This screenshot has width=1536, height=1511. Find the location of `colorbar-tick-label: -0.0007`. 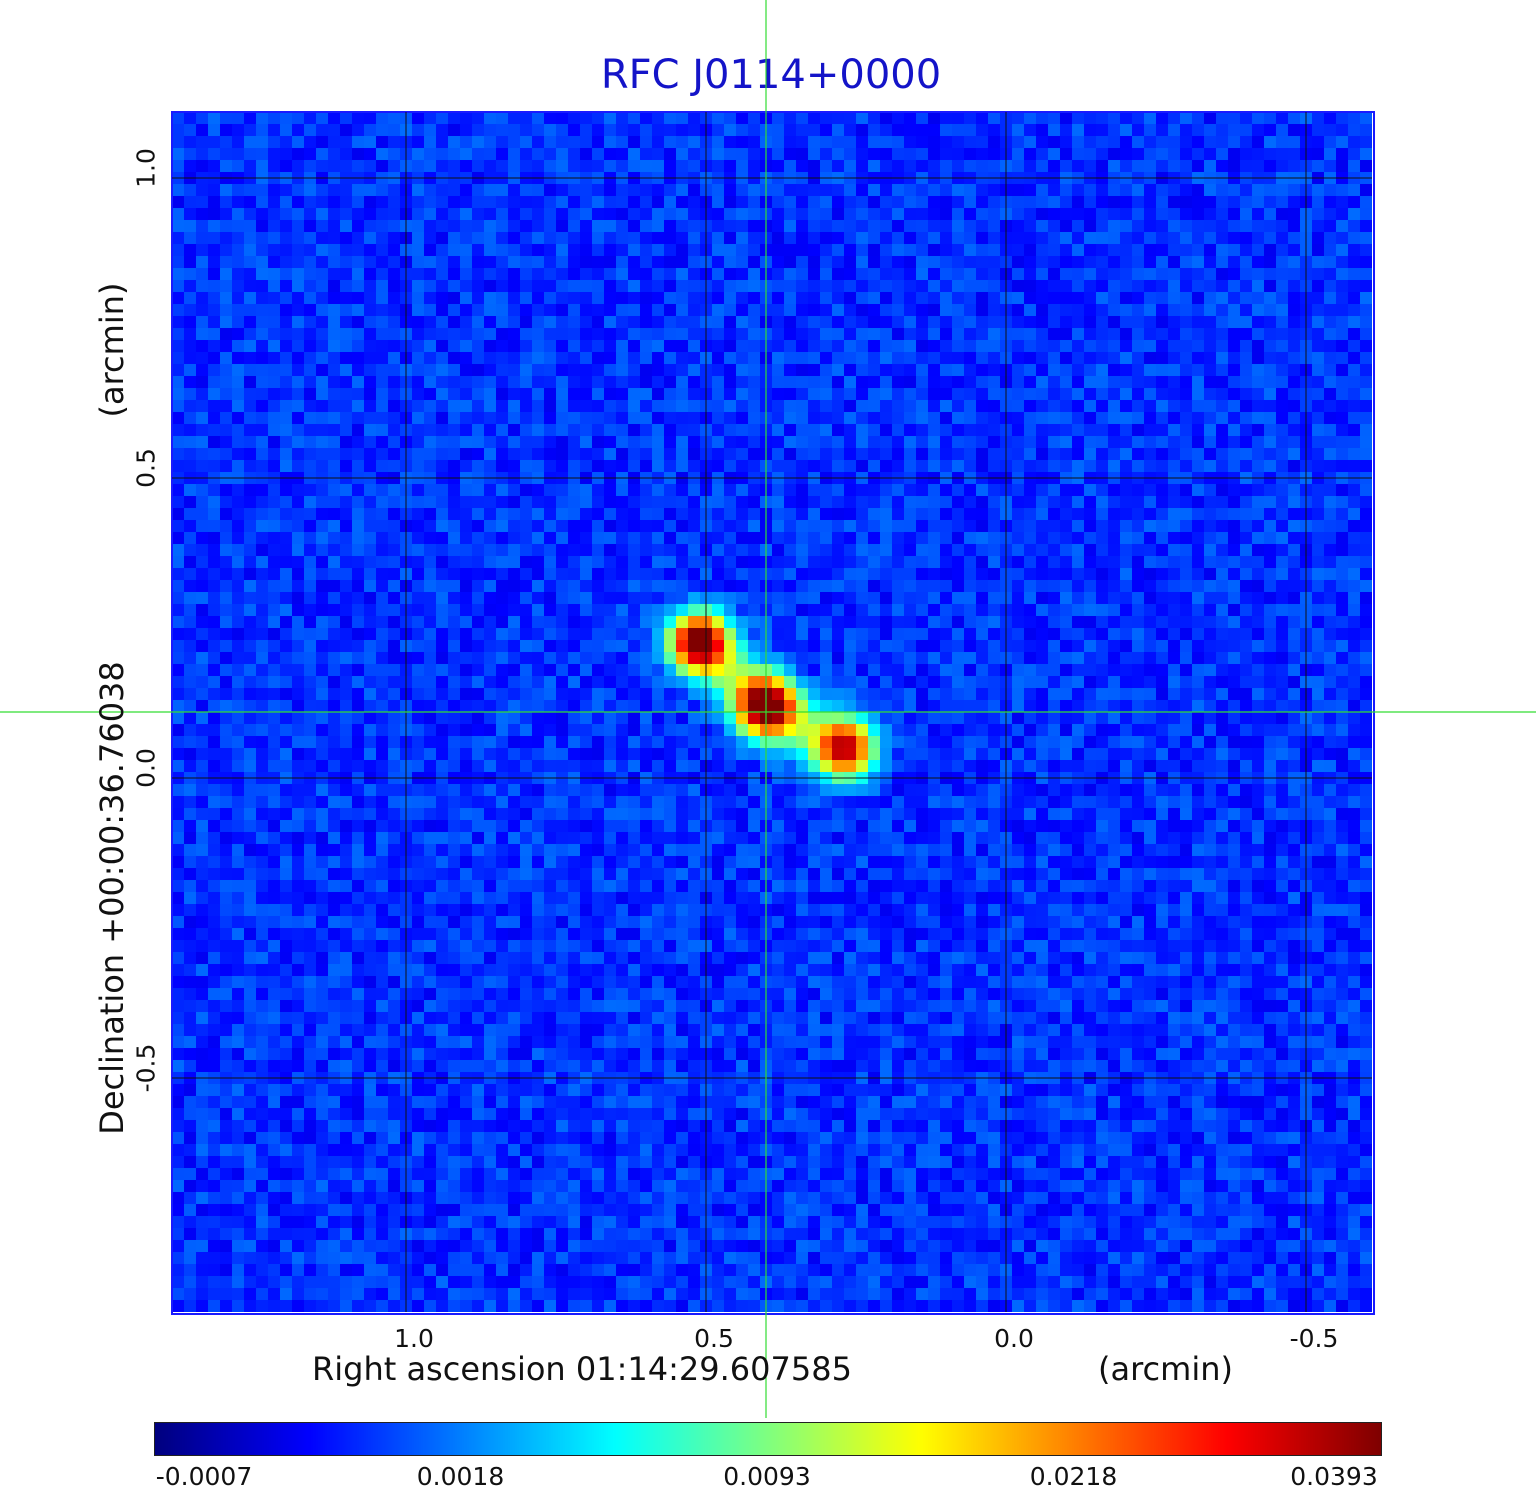

colorbar-tick-label: -0.0007 is located at coordinates (204, 1476).